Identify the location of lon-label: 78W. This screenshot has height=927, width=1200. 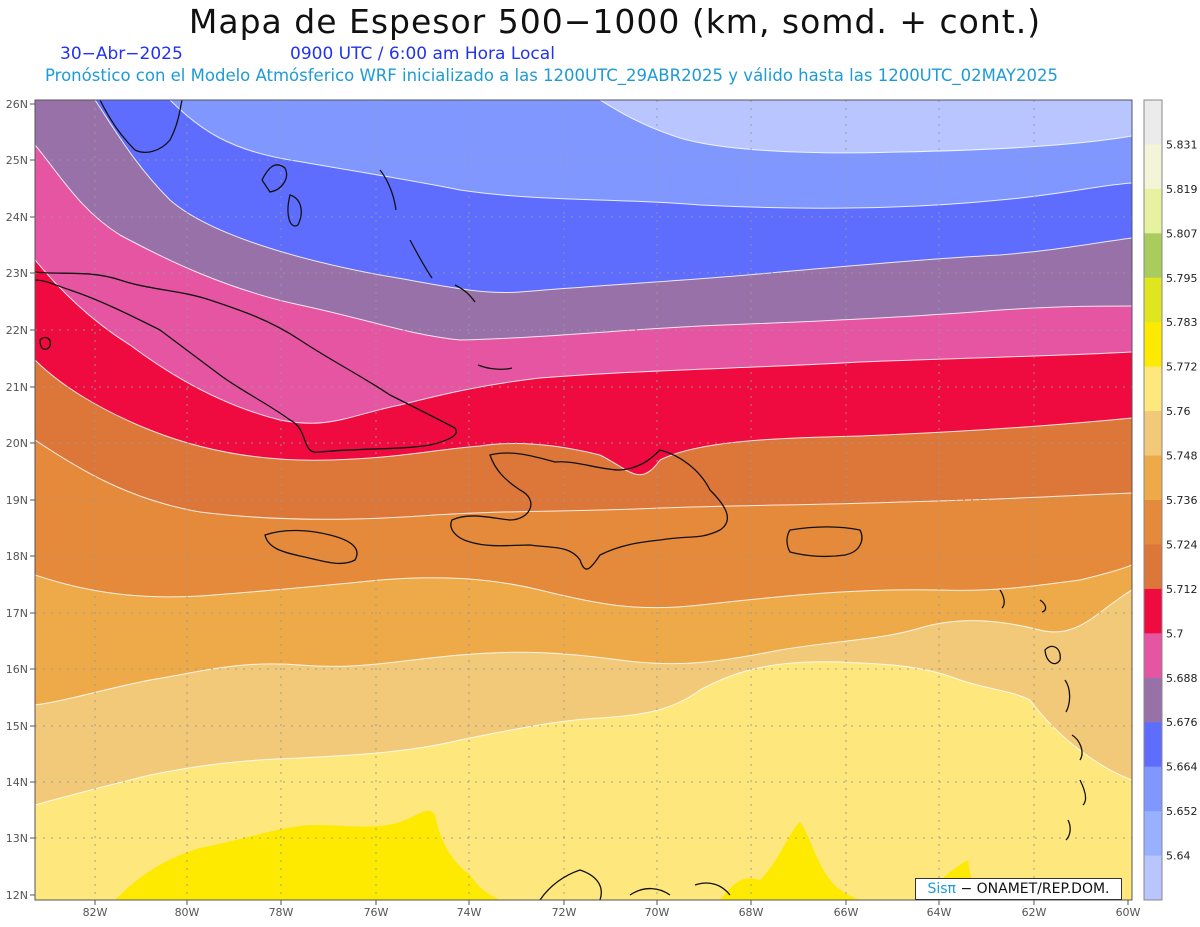
(281, 912).